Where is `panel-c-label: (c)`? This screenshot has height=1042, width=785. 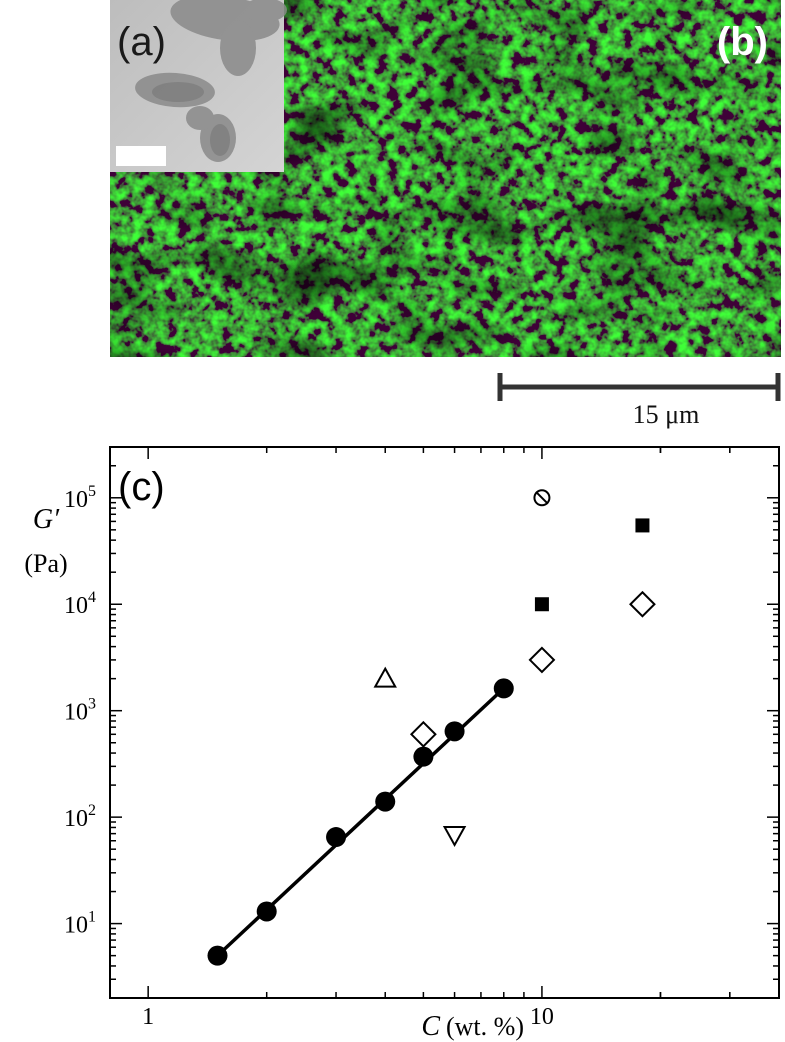
panel-c-label: (c) is located at coordinates (141, 487).